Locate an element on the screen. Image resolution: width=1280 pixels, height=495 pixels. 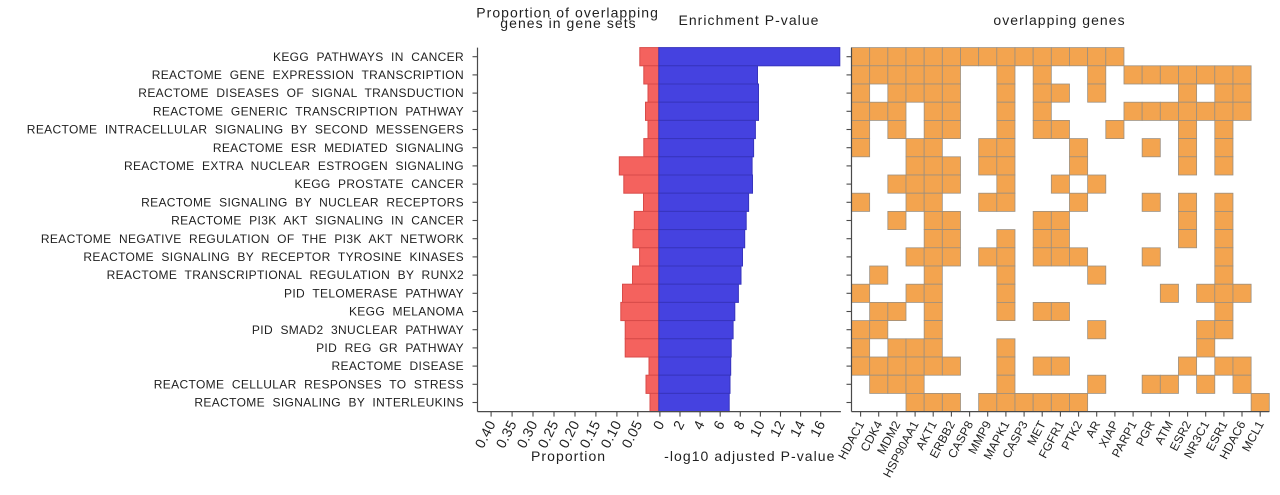
svg-text: overlapping genes is located at coordinates (1059, 20).